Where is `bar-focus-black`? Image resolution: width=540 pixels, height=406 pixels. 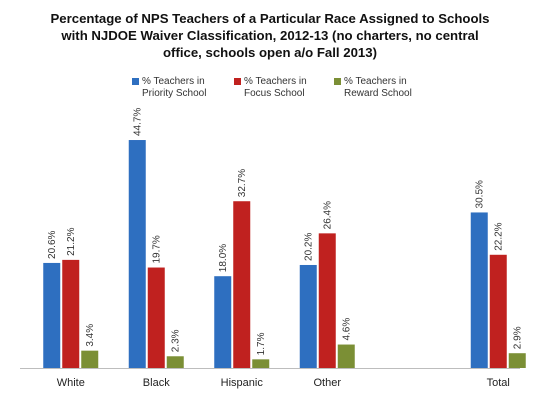 bar-focus-black is located at coordinates (156, 317).